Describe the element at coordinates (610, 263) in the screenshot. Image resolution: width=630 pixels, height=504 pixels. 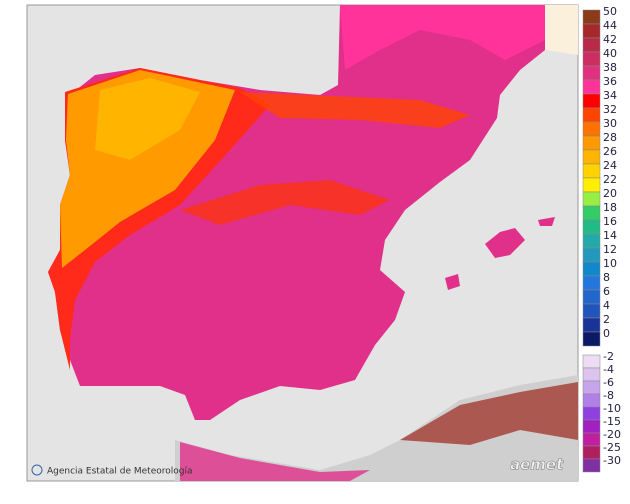
I see `legend-label: 10` at that location.